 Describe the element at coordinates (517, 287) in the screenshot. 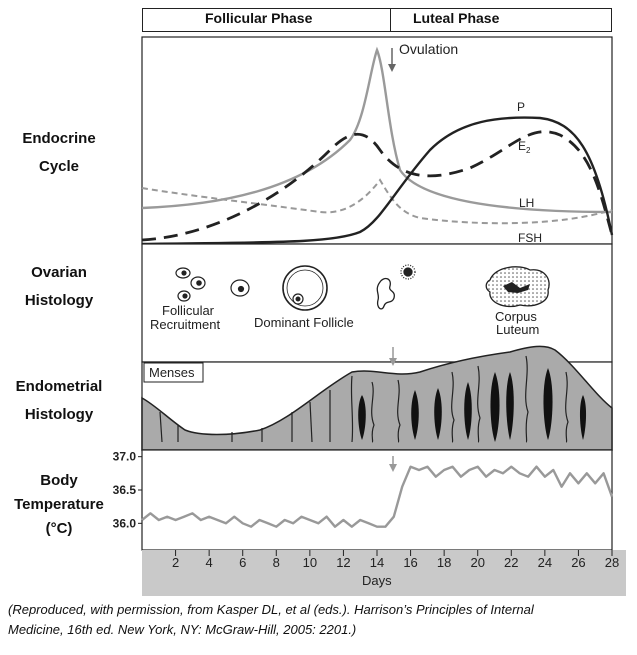

I see `corpus-luteum-drawing` at that location.